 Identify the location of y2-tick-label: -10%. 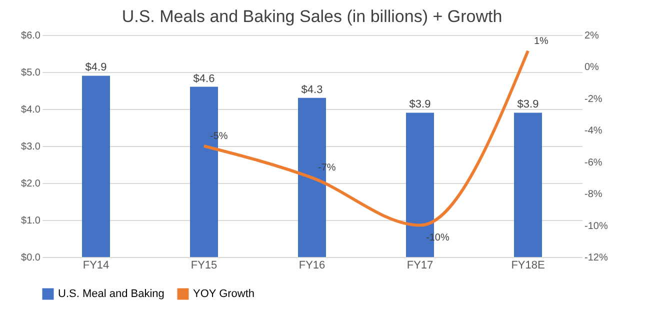
(596, 226).